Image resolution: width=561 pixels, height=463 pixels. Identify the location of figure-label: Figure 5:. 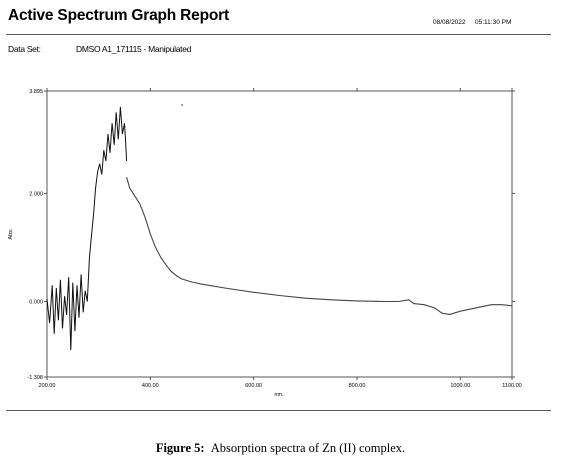
(180, 448).